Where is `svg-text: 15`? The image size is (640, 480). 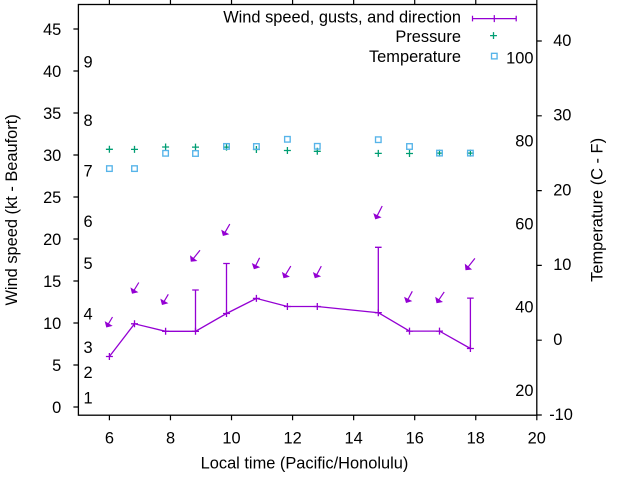
svg-text: 15 is located at coordinates (52, 282).